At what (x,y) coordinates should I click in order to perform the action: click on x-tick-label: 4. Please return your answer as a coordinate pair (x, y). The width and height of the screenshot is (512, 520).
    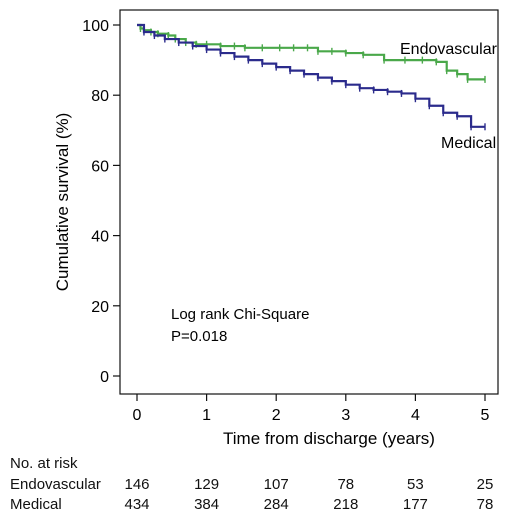
    Looking at the image, I should click on (415, 415).